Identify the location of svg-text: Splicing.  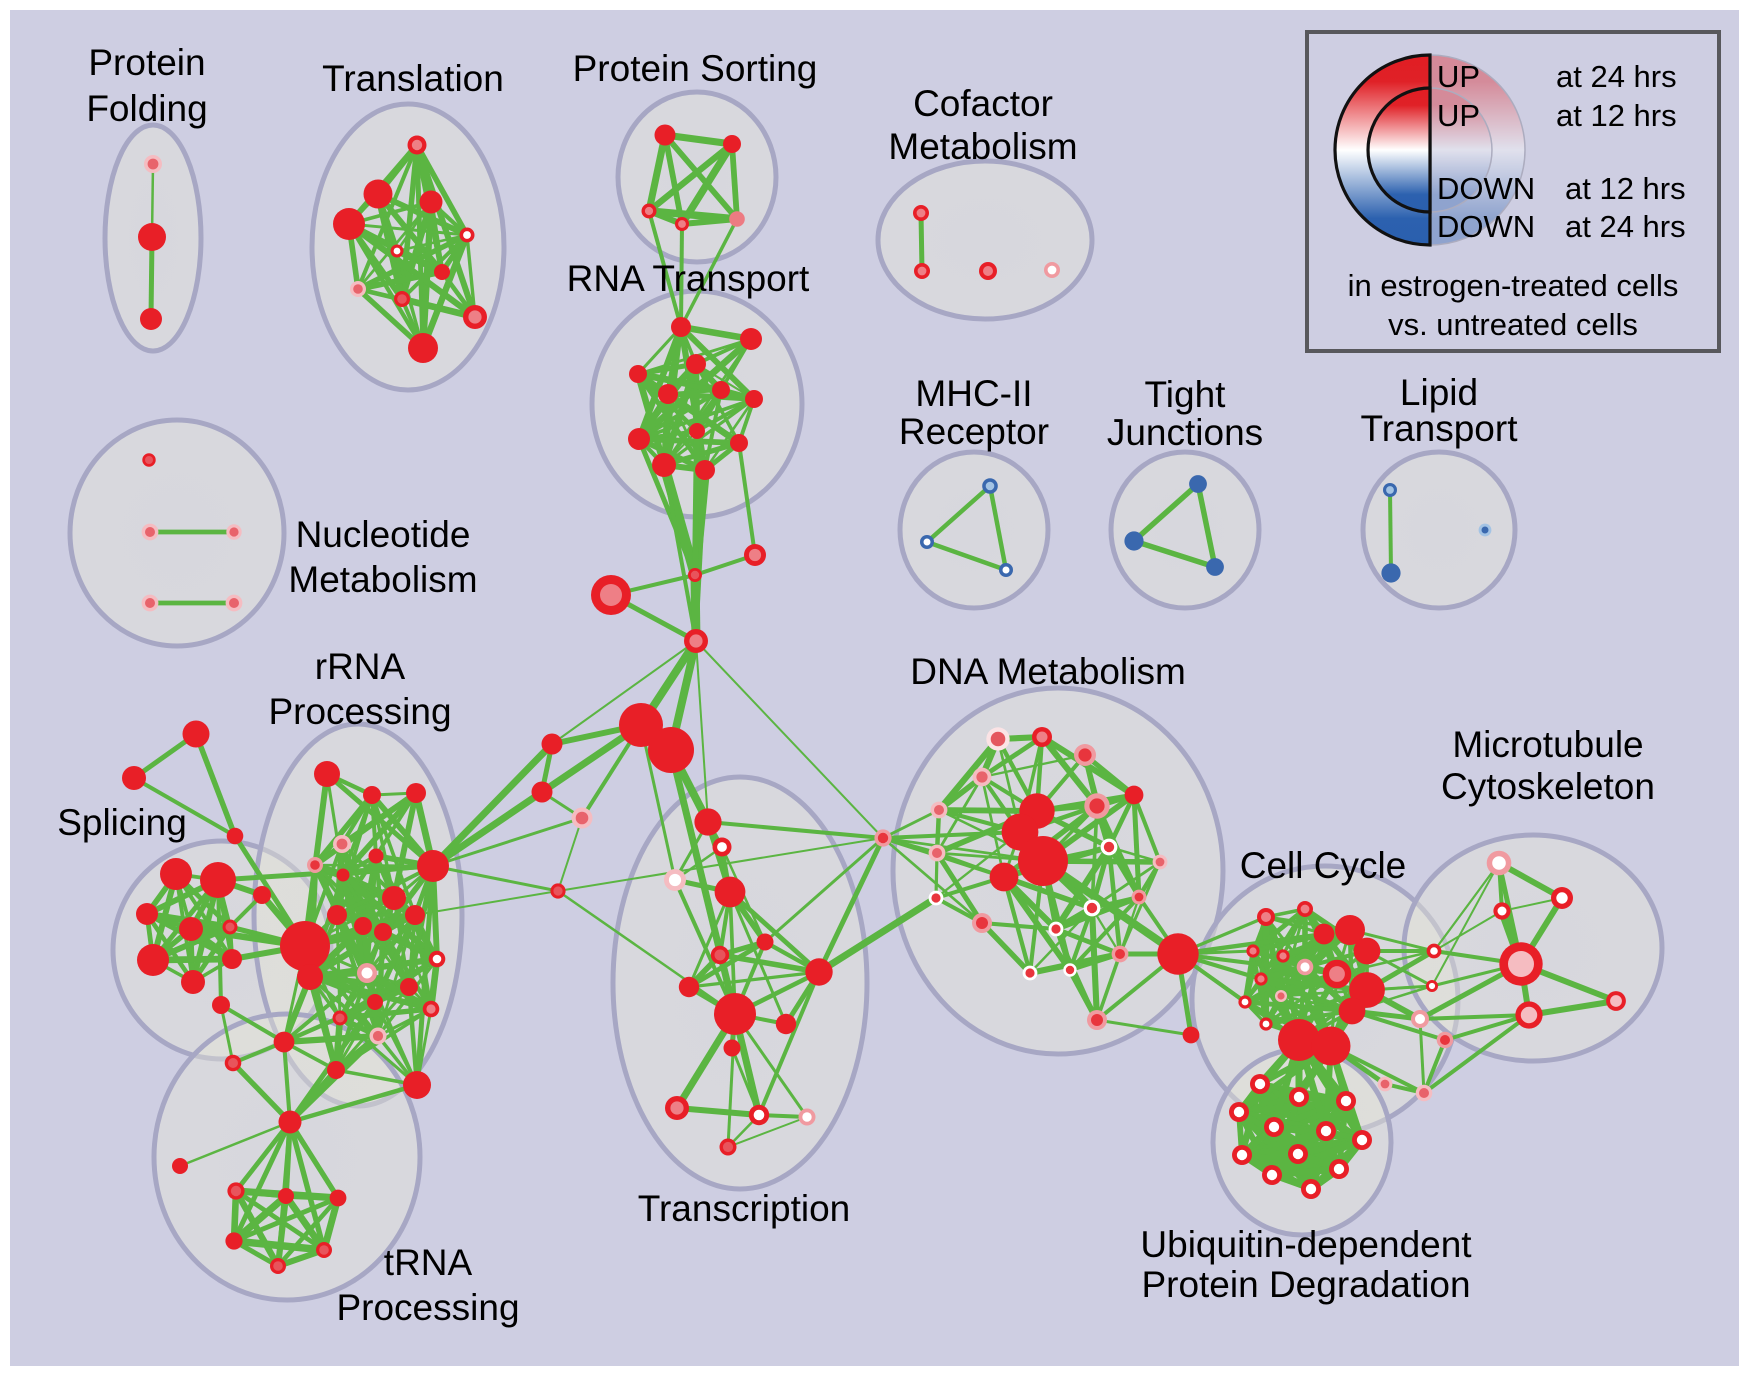
(122, 822).